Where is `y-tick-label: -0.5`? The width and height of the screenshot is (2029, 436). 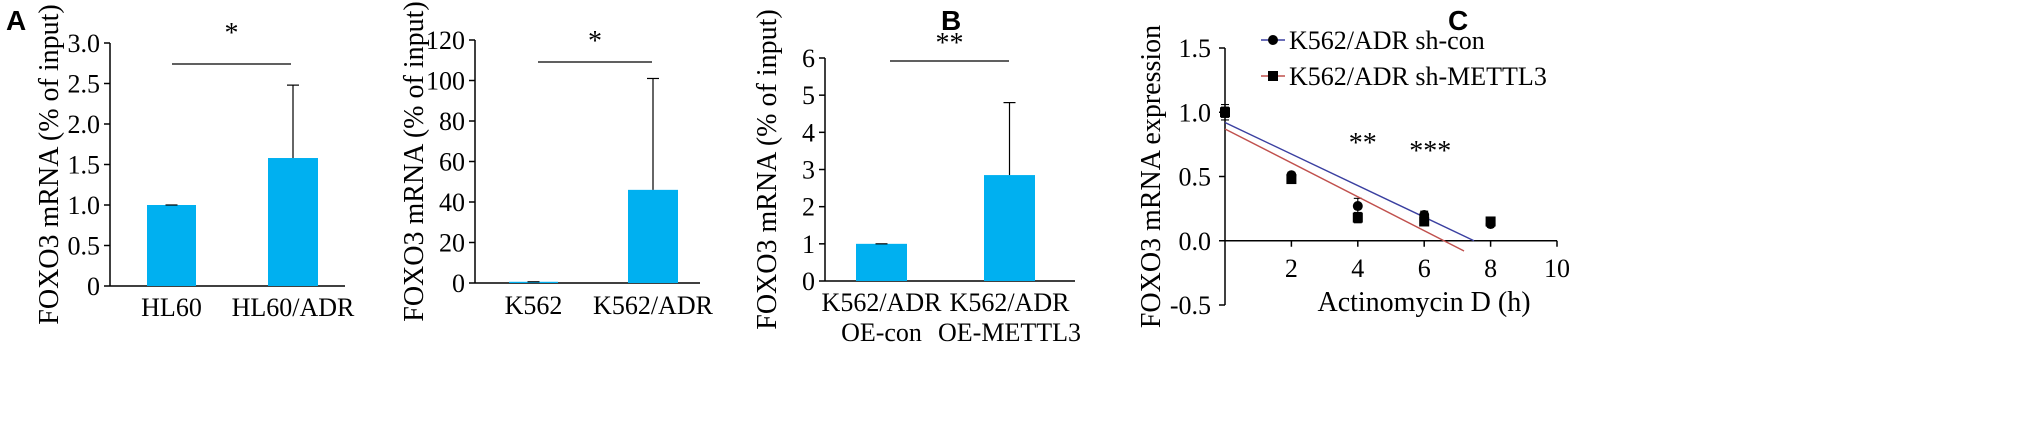
y-tick-label: -0.5 is located at coordinates (1190, 305).